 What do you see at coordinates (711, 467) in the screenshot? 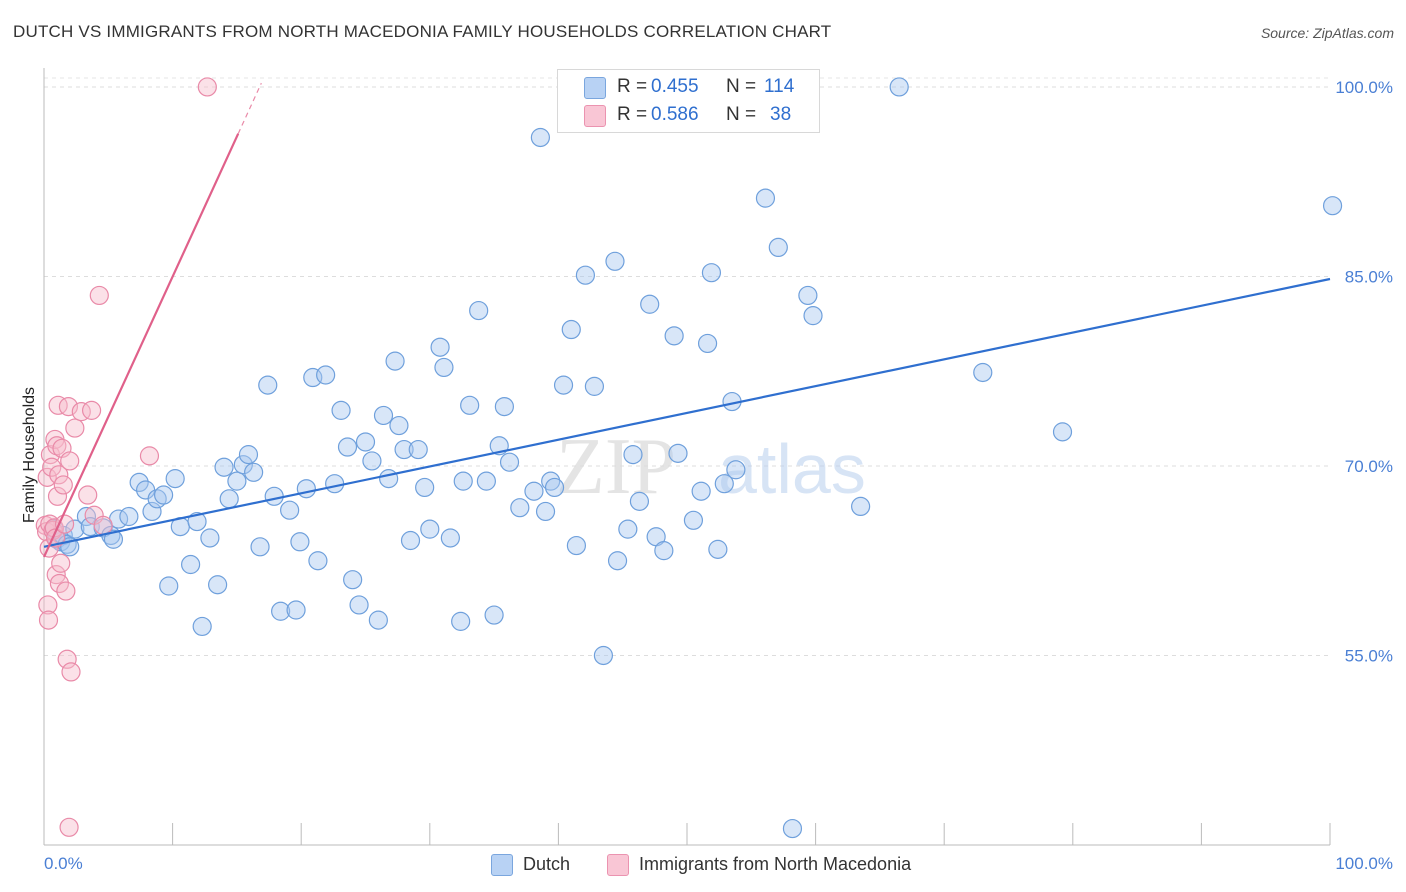
I see `watermark: ZIP atlas` at bounding box center [711, 467].